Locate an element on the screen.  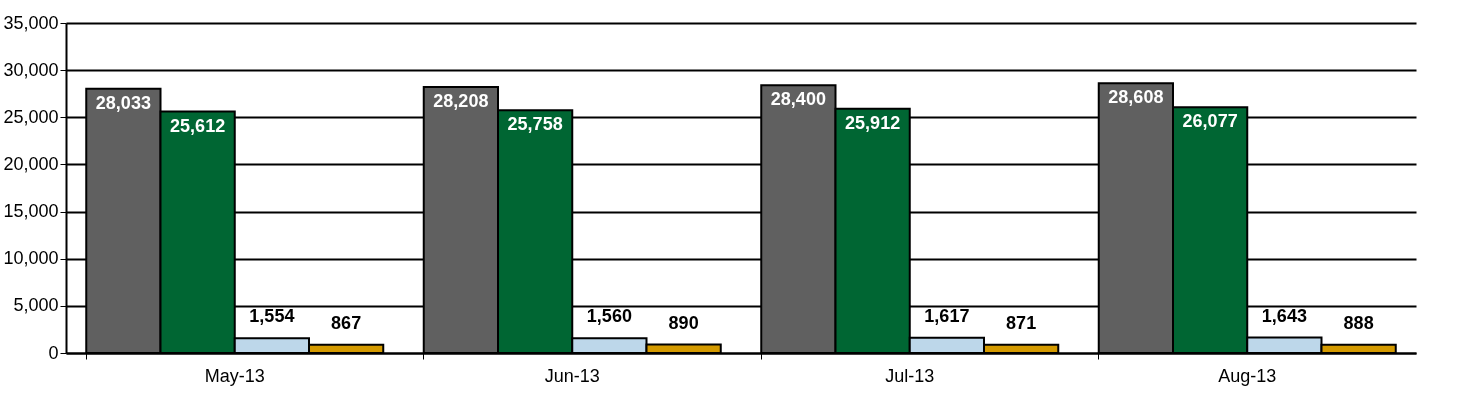
data-label: 25,912 is located at coordinates (873, 122).